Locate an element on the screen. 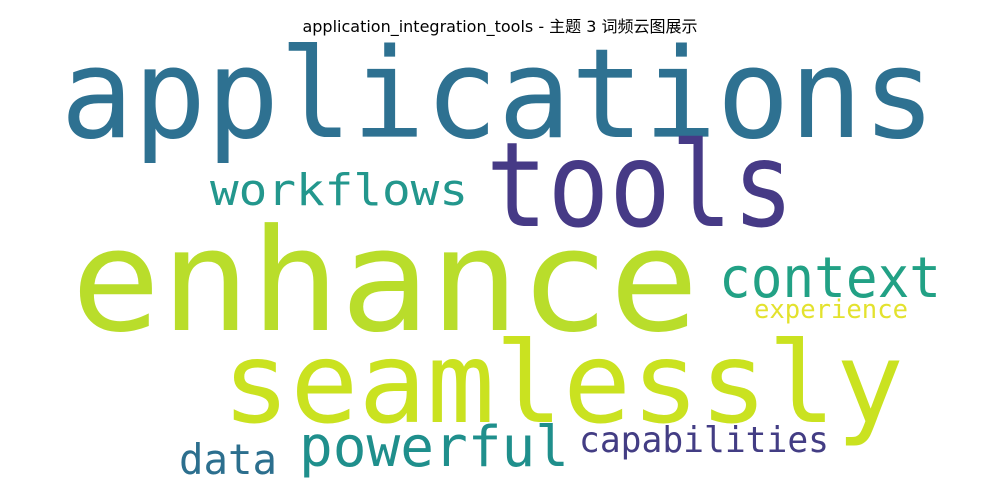  word-tools: tools is located at coordinates (640, 185).